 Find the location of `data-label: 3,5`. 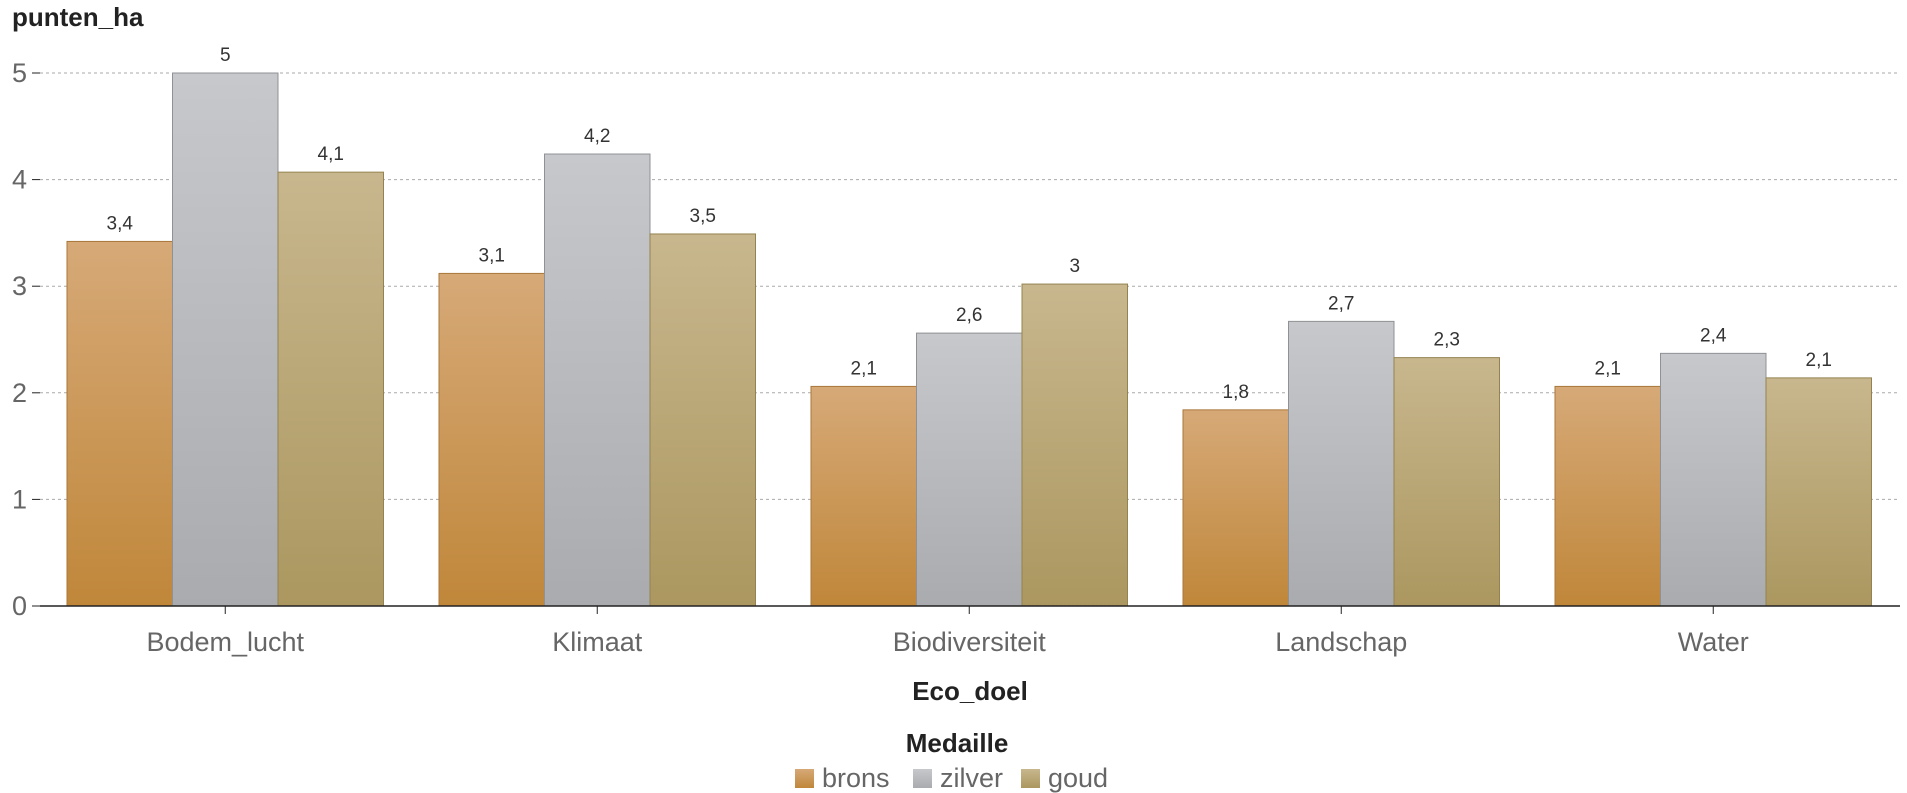

data-label: 3,5 is located at coordinates (703, 216).